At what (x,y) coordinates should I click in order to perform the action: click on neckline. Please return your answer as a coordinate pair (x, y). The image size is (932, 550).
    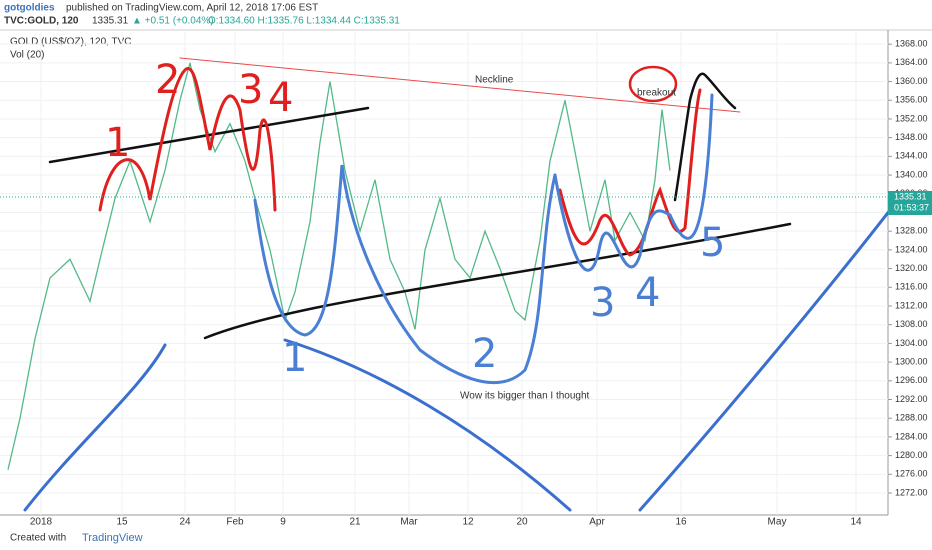
    Looking at the image, I should click on (460, 85).